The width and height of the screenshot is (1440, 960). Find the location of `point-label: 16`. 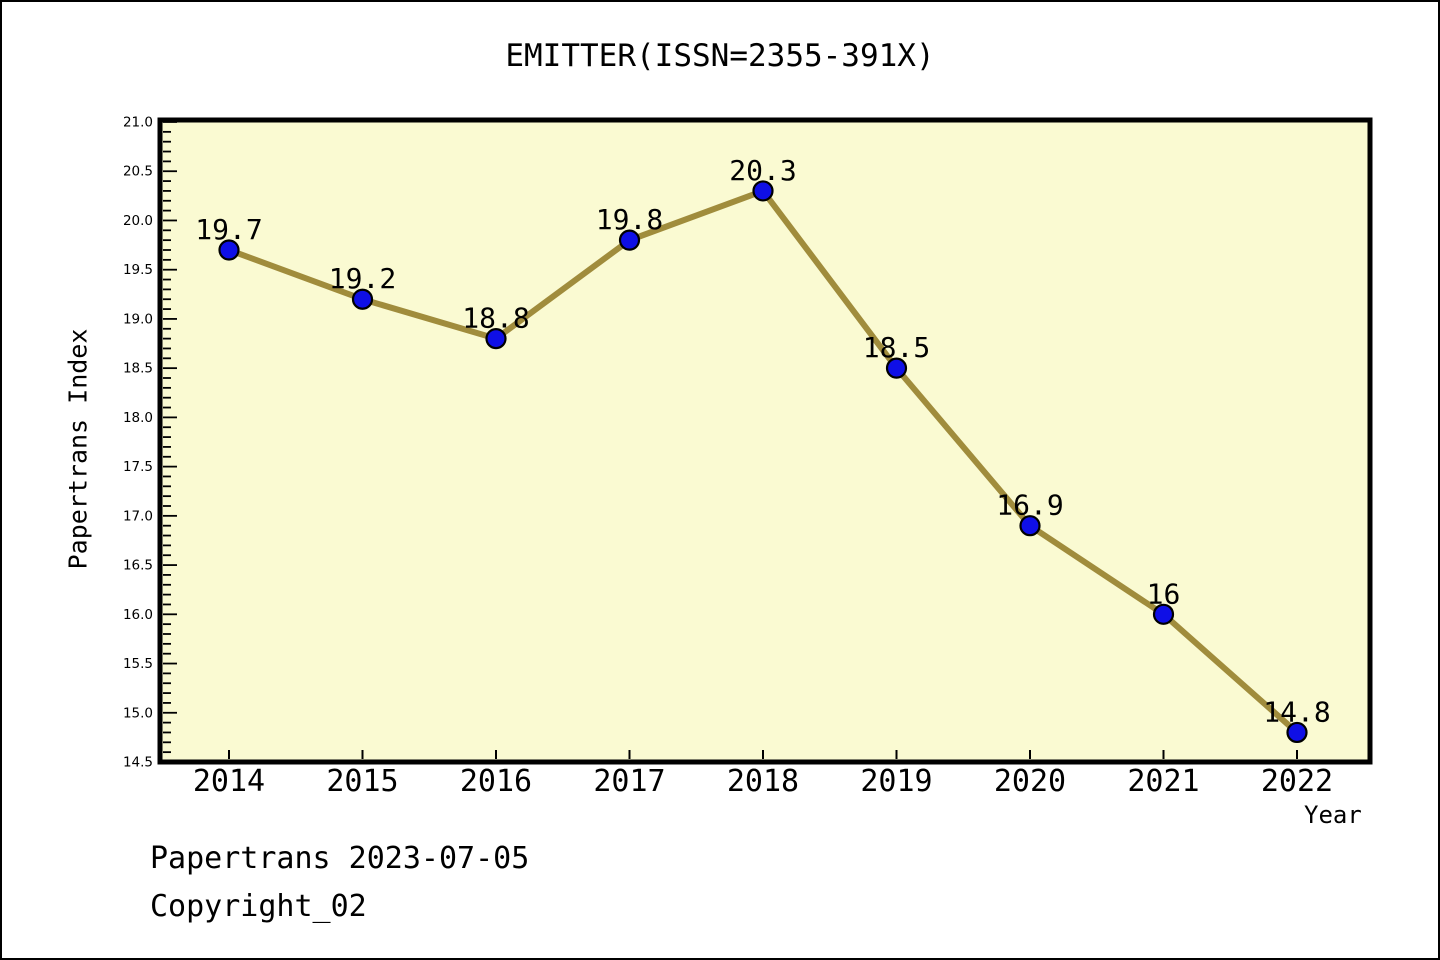

point-label: 16 is located at coordinates (1164, 593).